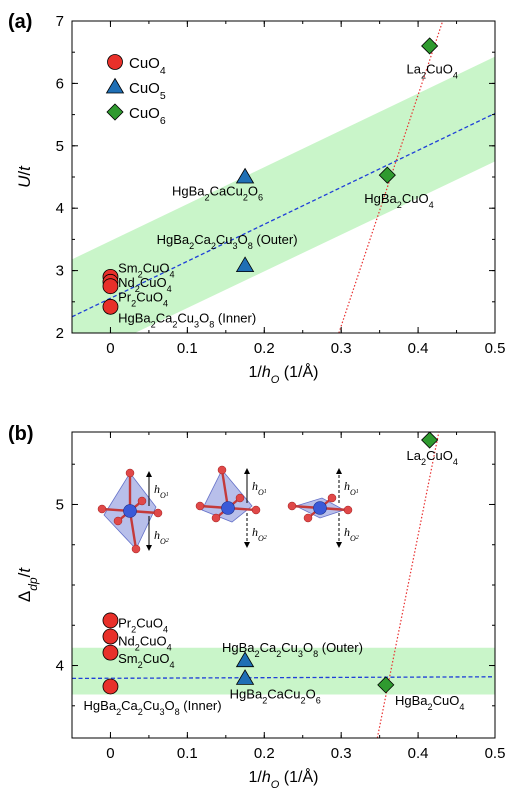 The height and width of the screenshot is (800, 518). I want to click on y-tick-label: 7, so click(60, 21).